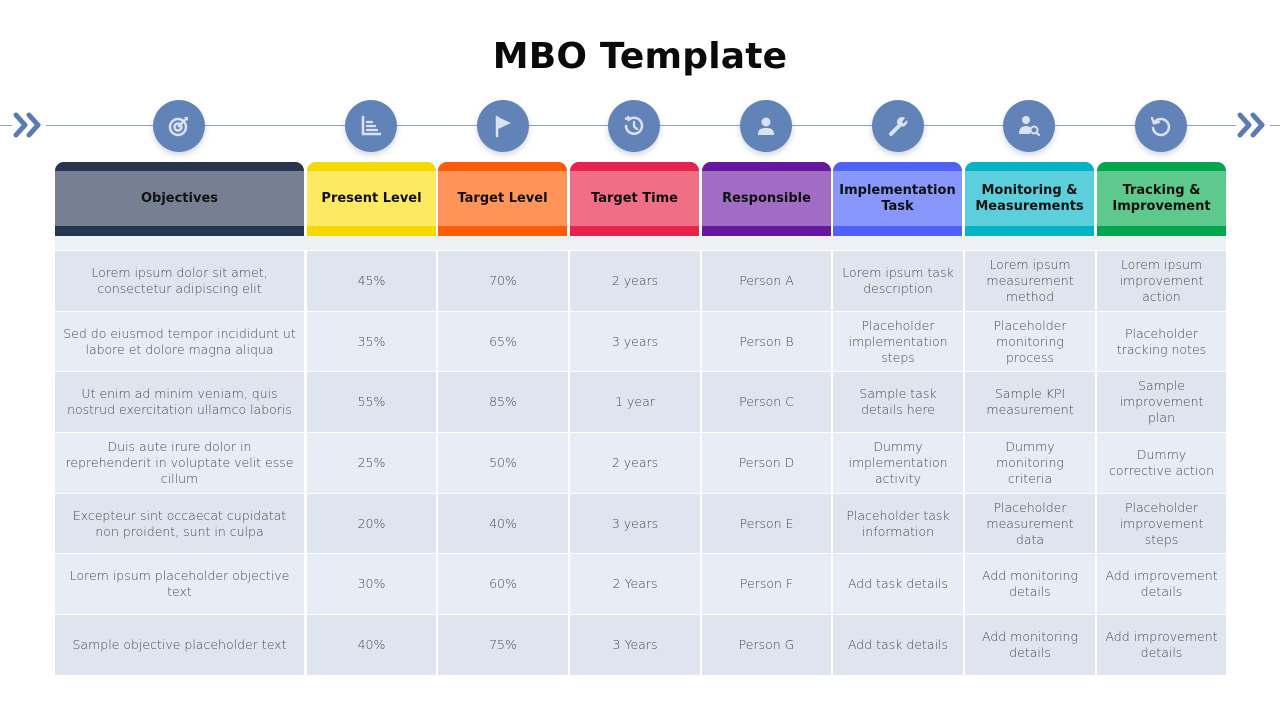 Image resolution: width=1280 pixels, height=720 pixels. Describe the element at coordinates (371, 341) in the screenshot. I see `cell-present-level: 35%` at that location.